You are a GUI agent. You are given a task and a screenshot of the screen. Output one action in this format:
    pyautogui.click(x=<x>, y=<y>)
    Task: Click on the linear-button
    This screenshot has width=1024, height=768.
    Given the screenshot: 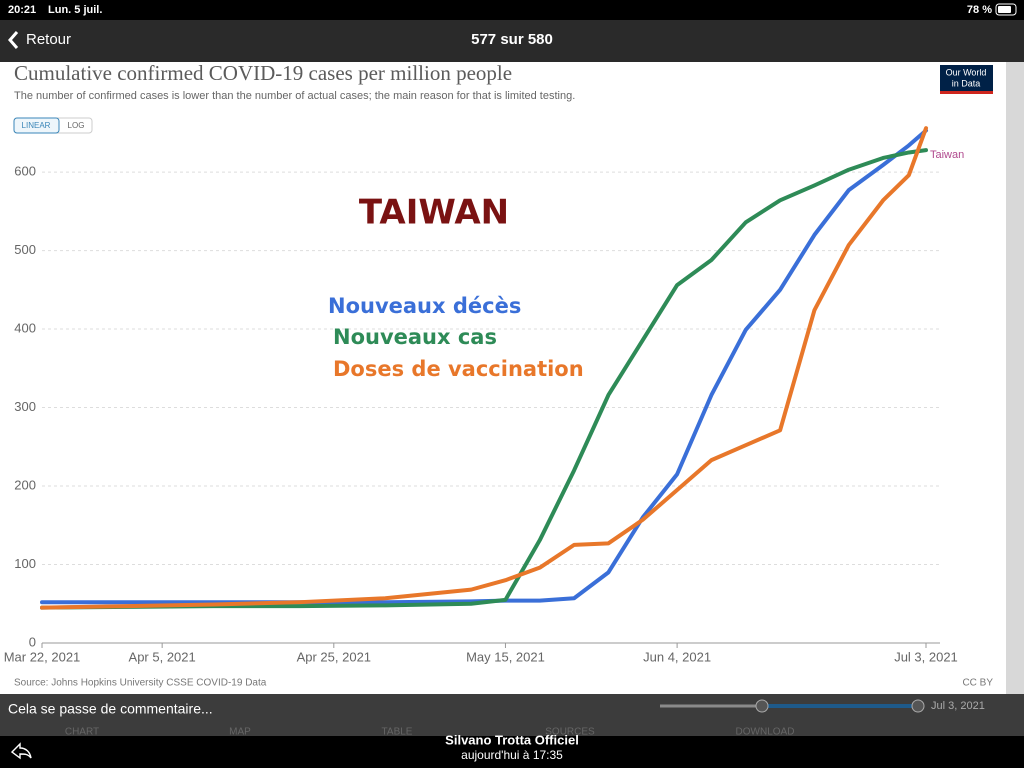 What is the action you would take?
    pyautogui.click(x=36, y=125)
    